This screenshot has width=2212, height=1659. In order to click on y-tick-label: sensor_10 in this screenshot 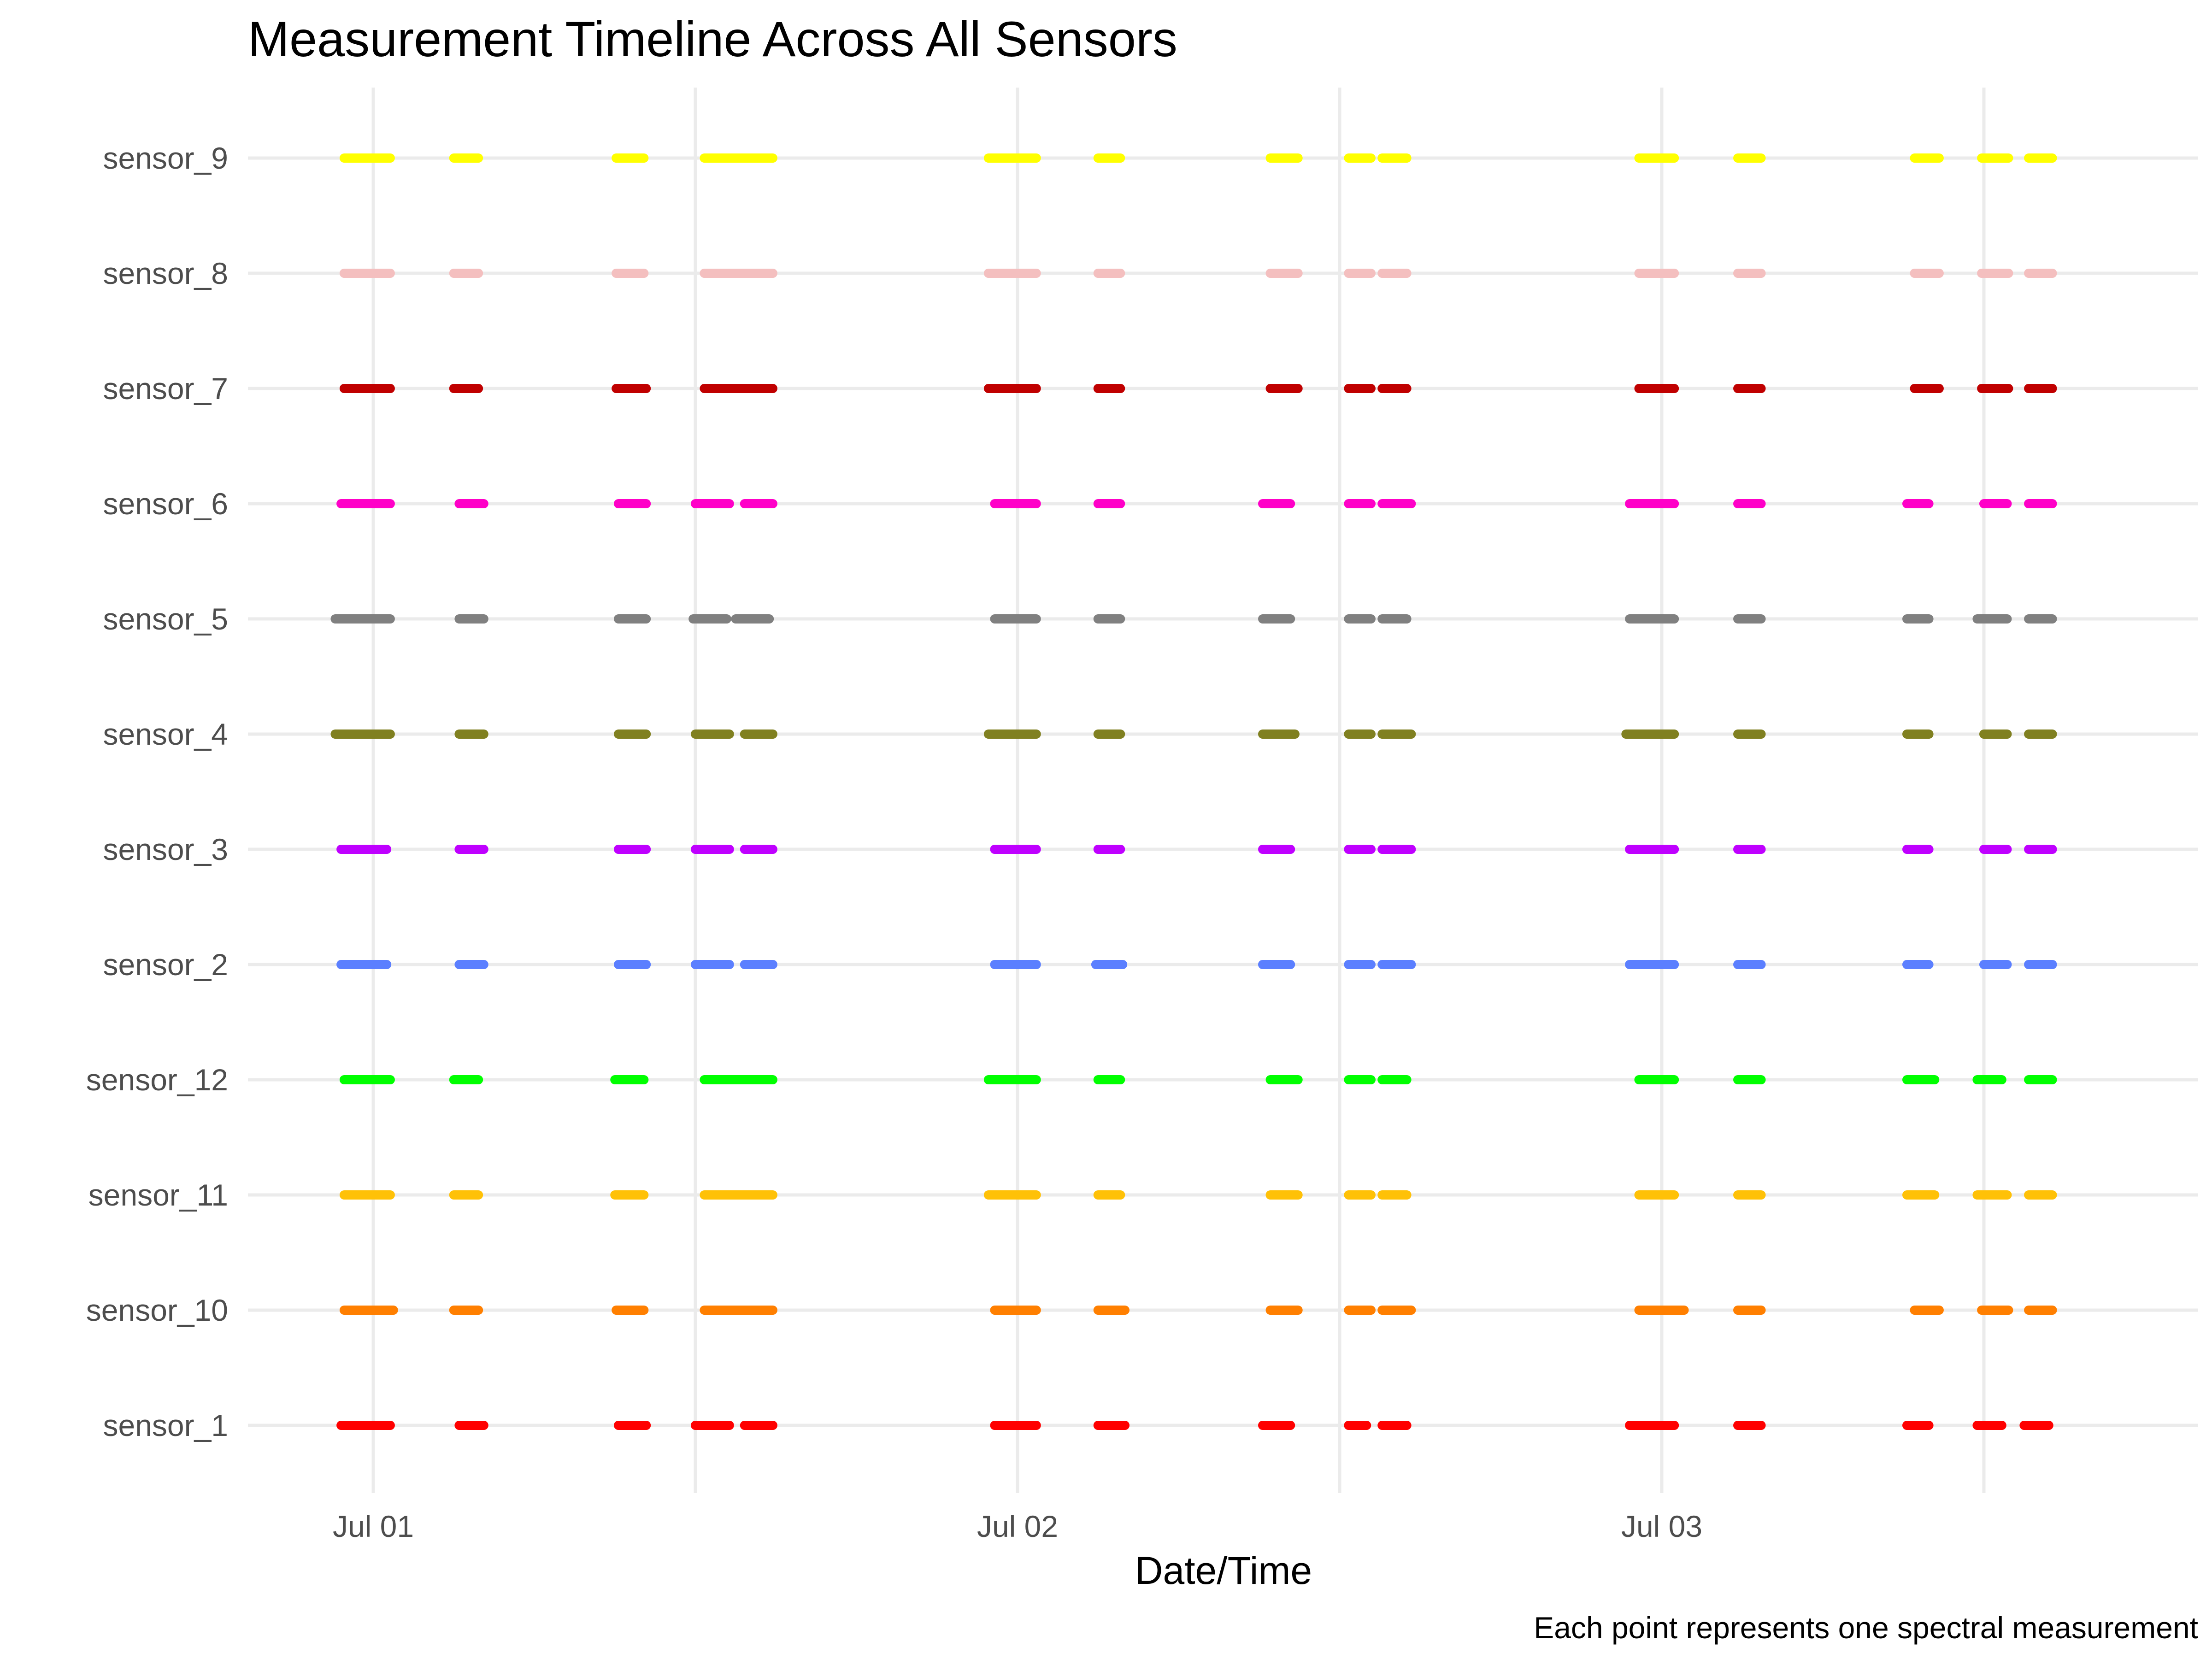, I will do `click(157, 1310)`.